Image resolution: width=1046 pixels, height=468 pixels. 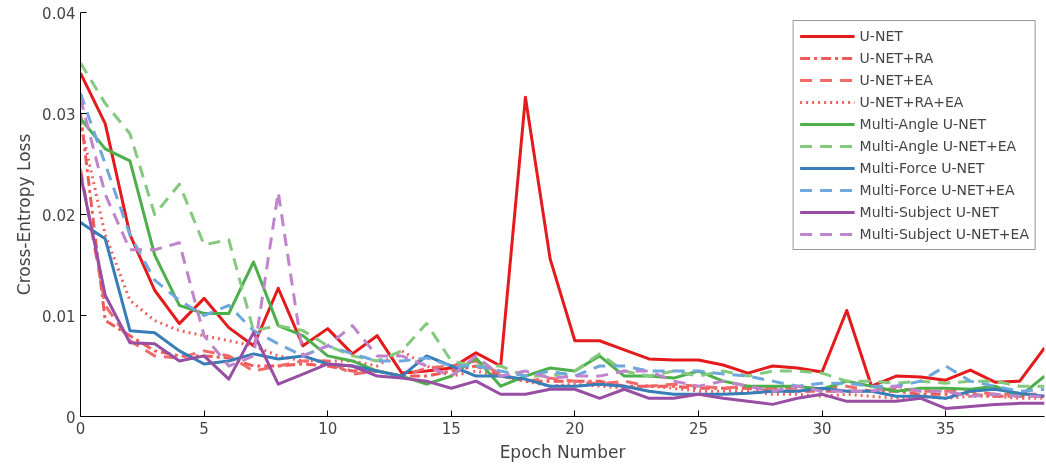 I want to click on x-tick-label: 35, so click(x=946, y=428).